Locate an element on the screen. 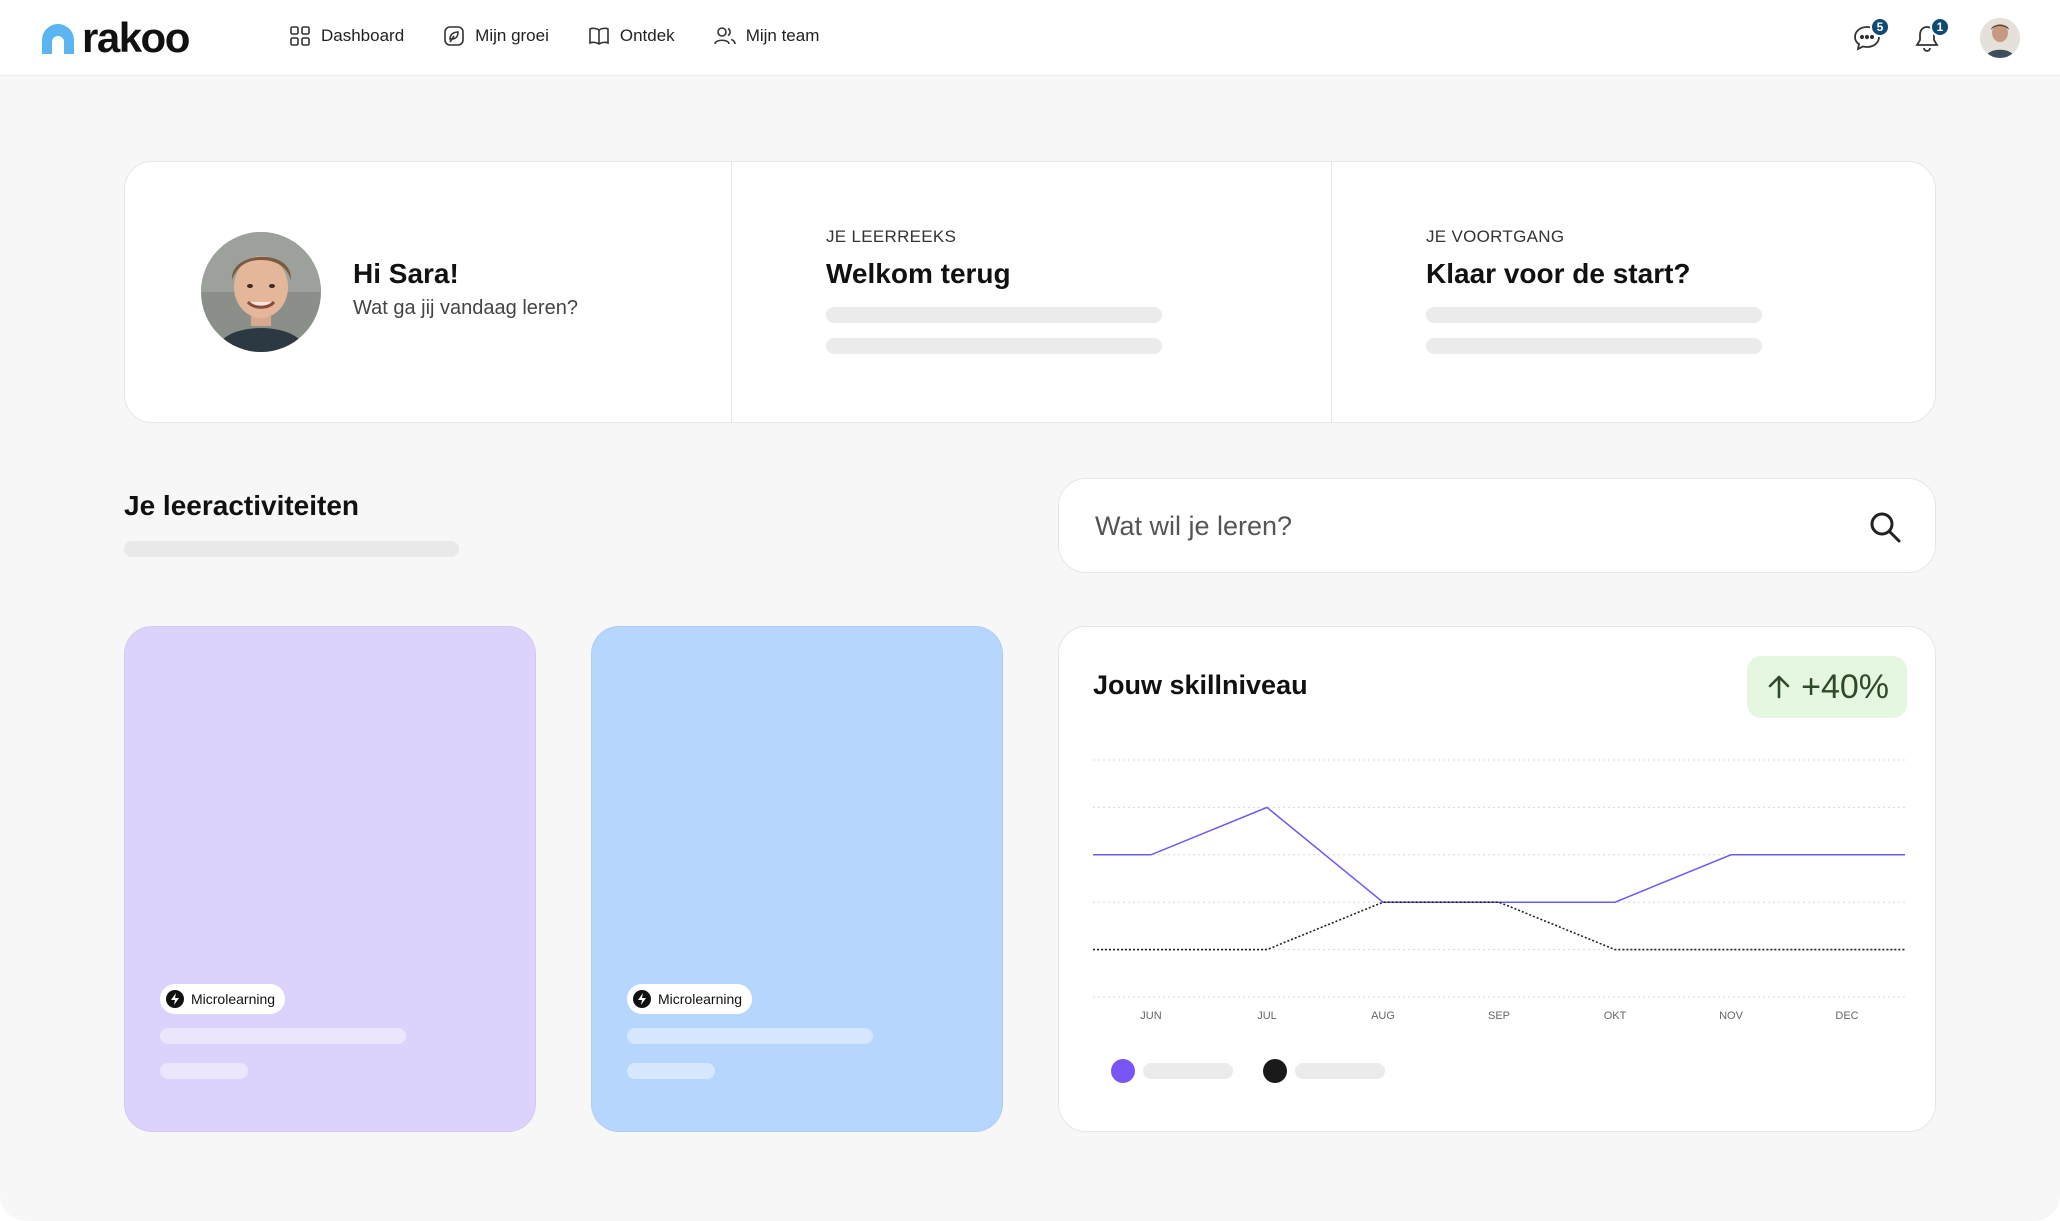  skill-line-chart: JUN JUL AUG SEP OKT NOV DEC is located at coordinates (1499, 890).